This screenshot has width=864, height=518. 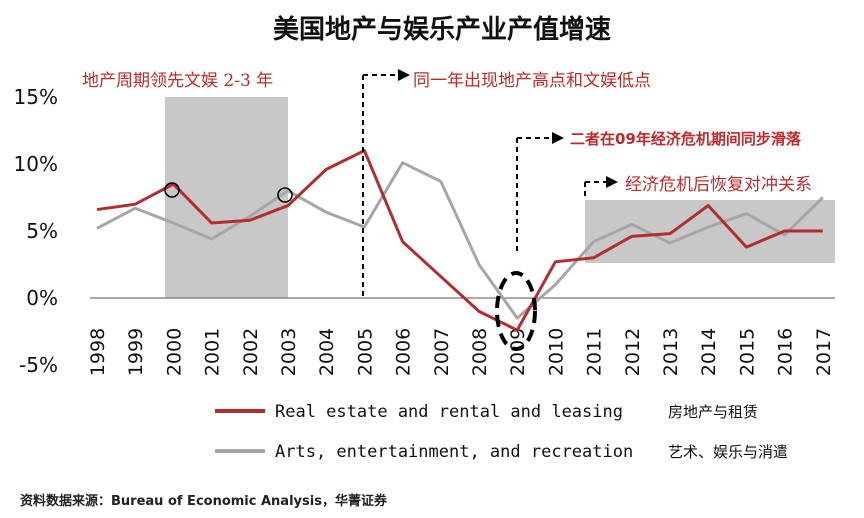 I want to click on x-tick-label: 2013, so click(x=671, y=352).